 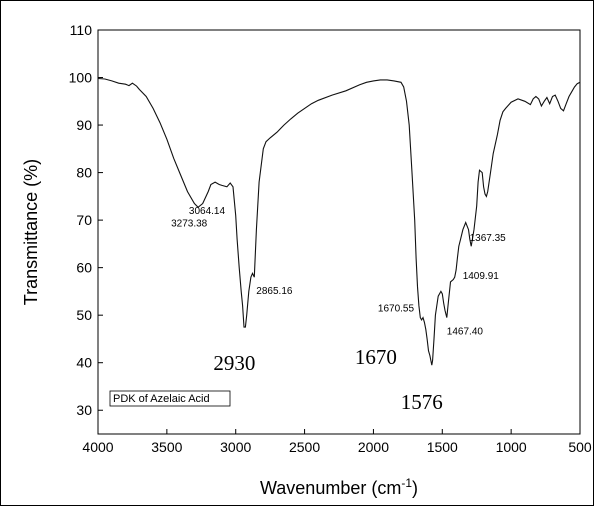 I want to click on x-tick-label: 2500, so click(x=304, y=447).